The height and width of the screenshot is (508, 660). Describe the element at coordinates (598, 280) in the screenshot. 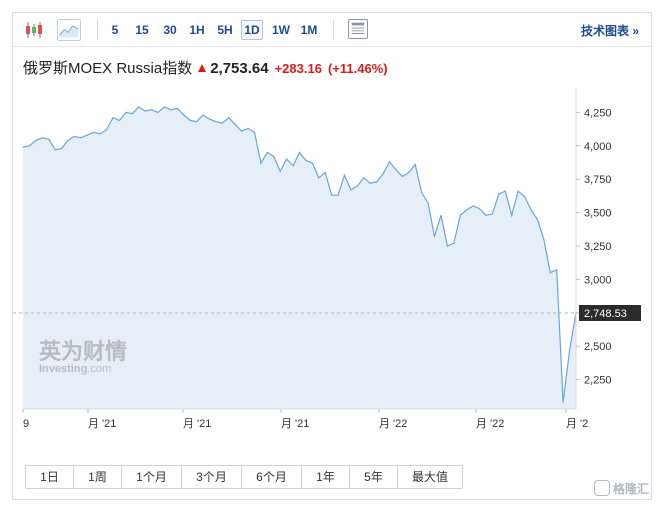

I see `y-tick-label: 3,000` at that location.